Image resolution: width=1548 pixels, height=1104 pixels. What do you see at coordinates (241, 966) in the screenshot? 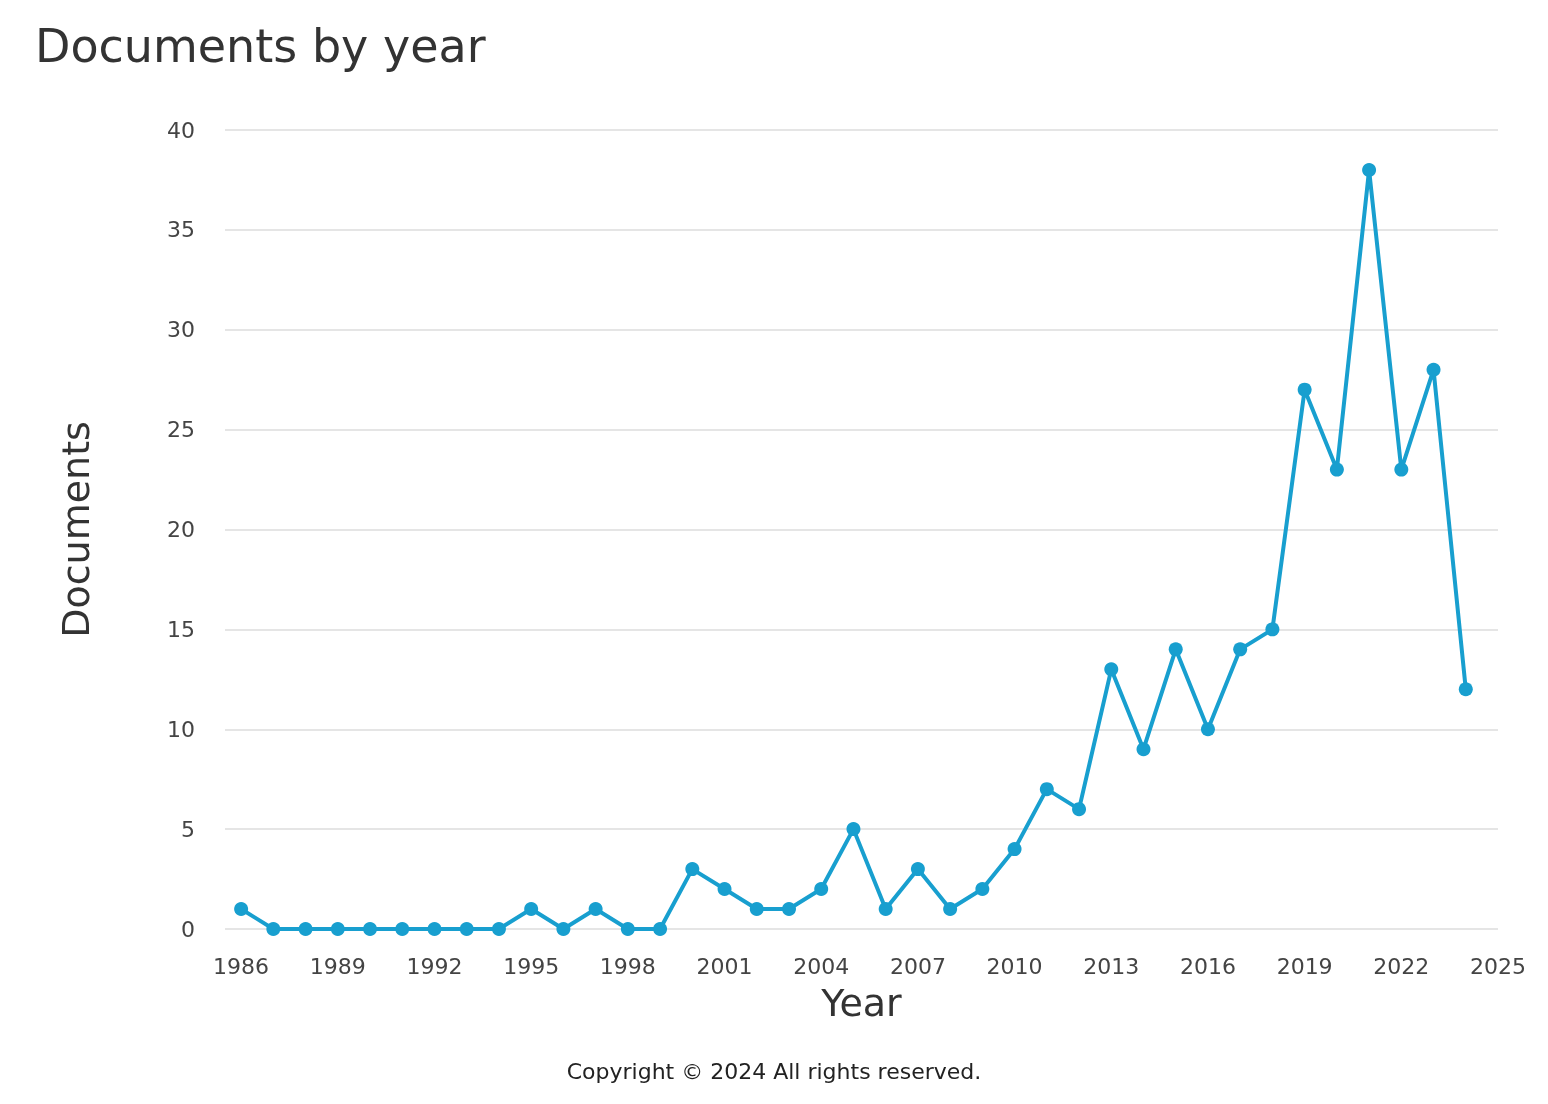
I see `x-tick-label: 1986` at bounding box center [241, 966].